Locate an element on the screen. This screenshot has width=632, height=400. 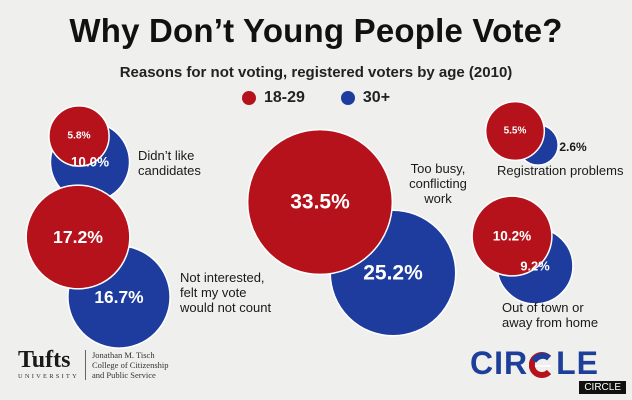
category-label-too-busy: Too busy, conflicting work is located at coordinates (438, 183).